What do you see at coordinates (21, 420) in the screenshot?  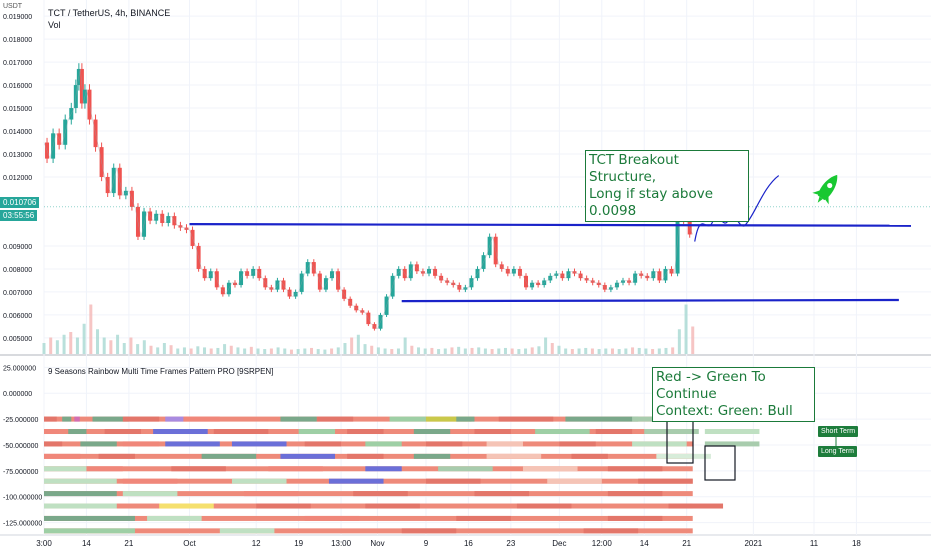 I see `indicator-tick-label: -25.000000` at bounding box center [21, 420].